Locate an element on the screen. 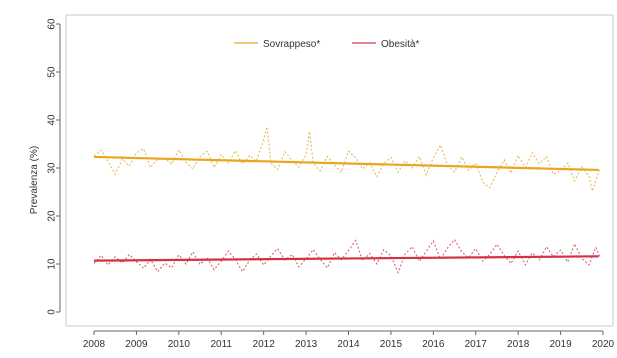 This screenshot has height=358, width=617. x-tick-label: 2018 is located at coordinates (518, 344).